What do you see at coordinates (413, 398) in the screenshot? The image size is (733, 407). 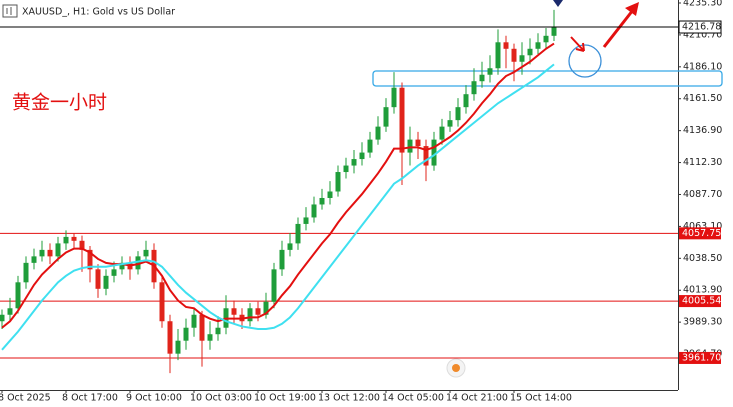 I see `x-tick-label: 14 Oct 05:00` at bounding box center [413, 398].